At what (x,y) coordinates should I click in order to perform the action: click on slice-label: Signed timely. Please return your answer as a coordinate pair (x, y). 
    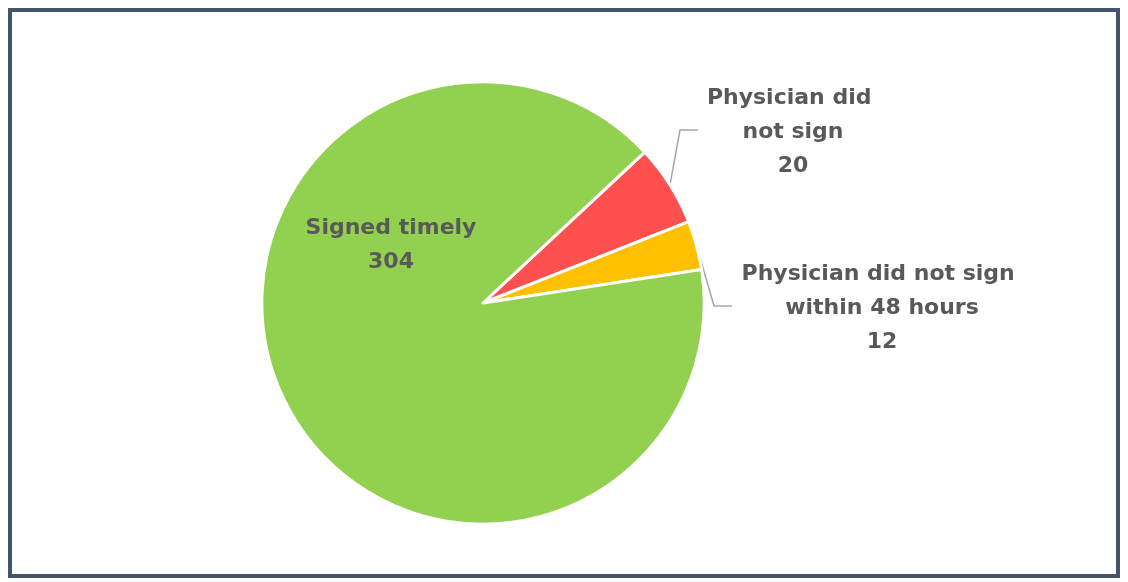
    Looking at the image, I should click on (391, 226).